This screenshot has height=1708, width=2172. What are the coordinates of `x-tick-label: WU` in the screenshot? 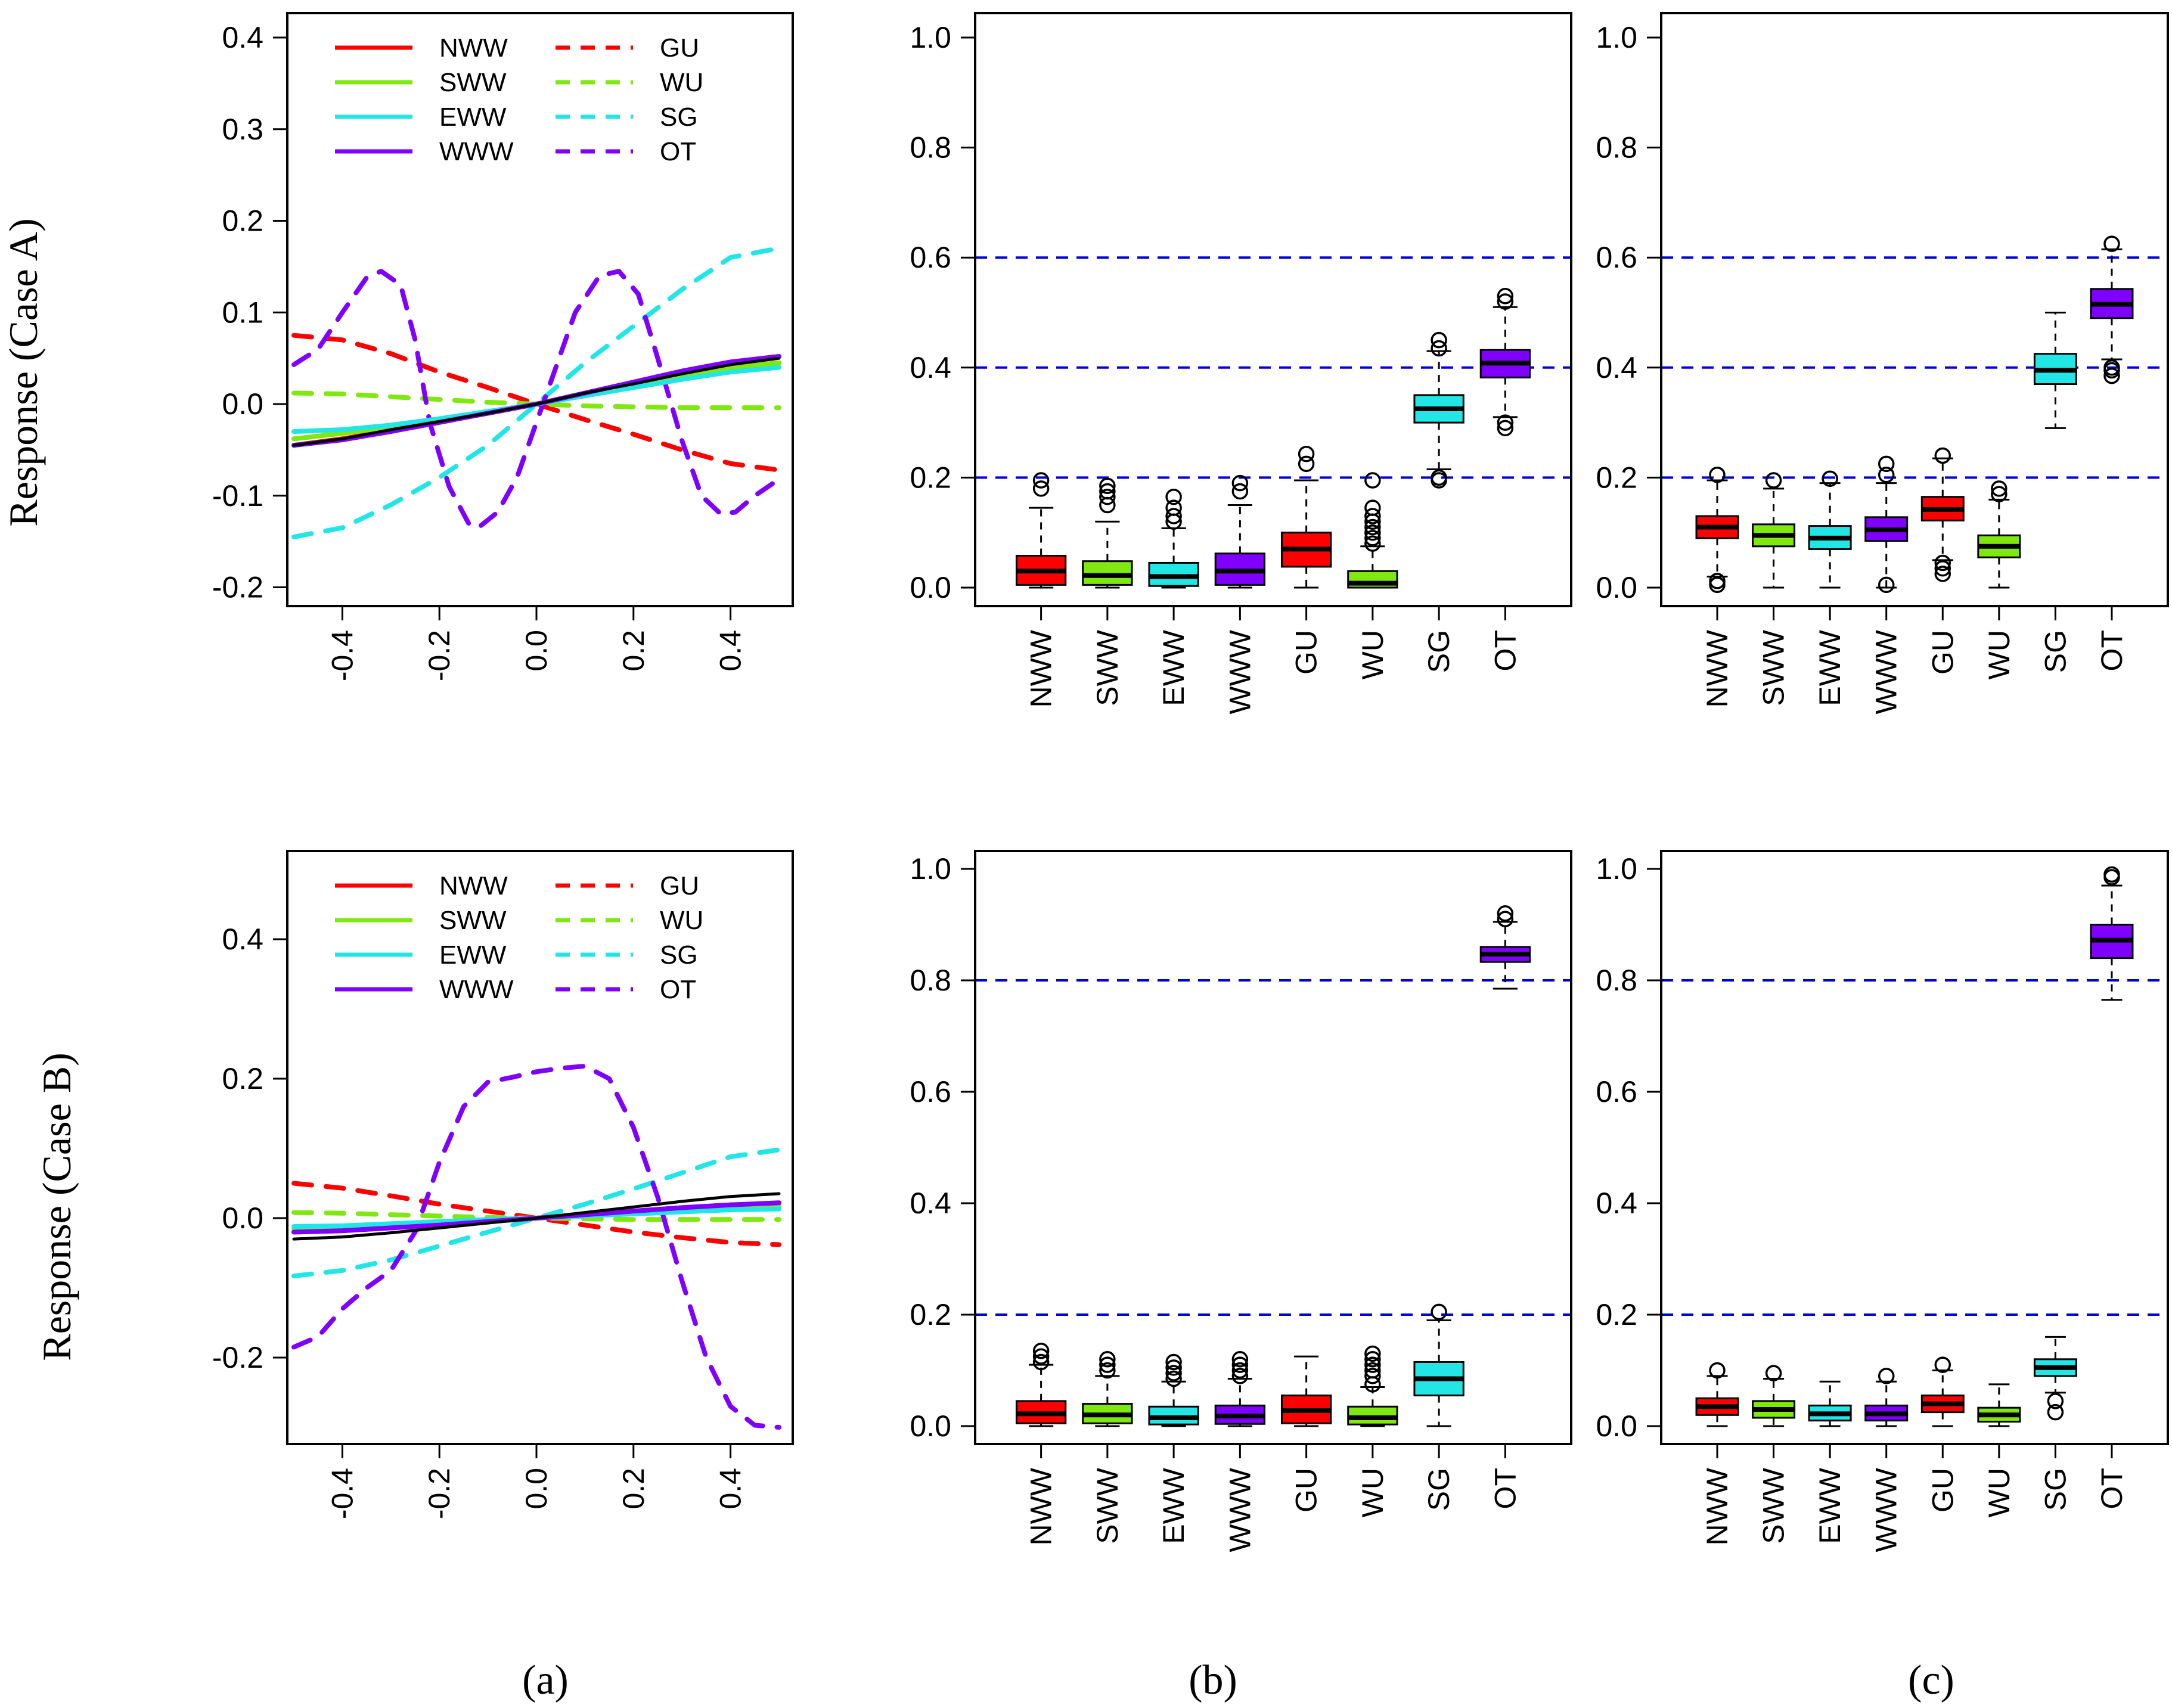 It's located at (1372, 655).